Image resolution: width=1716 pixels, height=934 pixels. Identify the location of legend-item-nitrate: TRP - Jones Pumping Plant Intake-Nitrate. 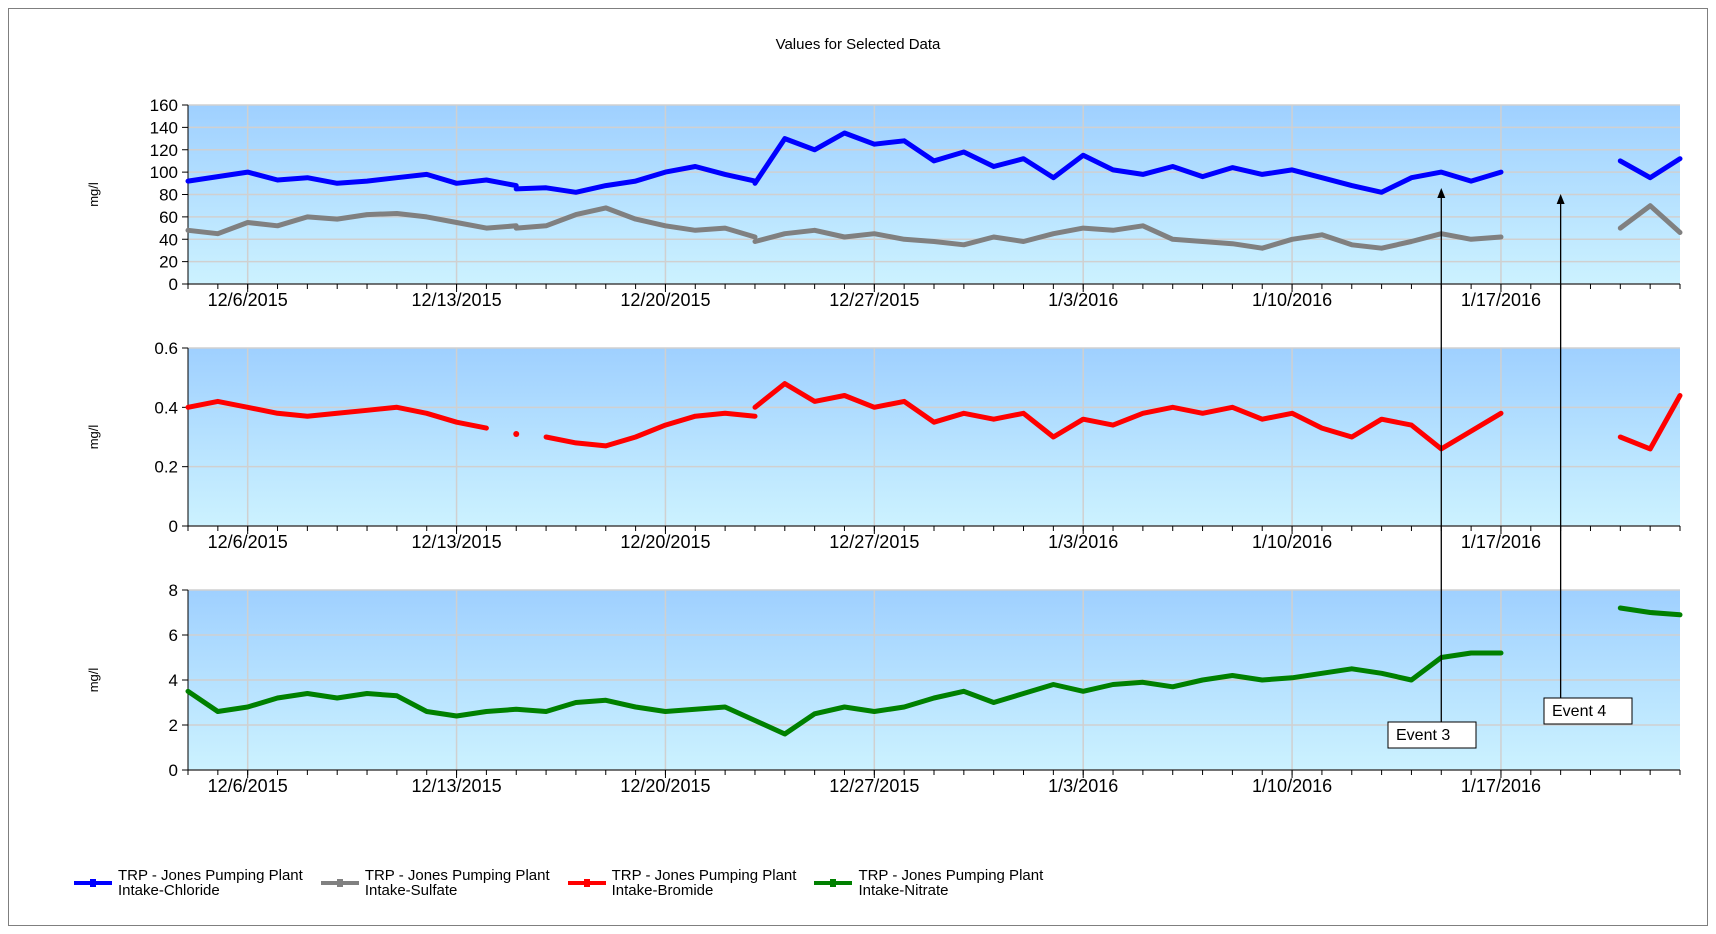
(928, 883).